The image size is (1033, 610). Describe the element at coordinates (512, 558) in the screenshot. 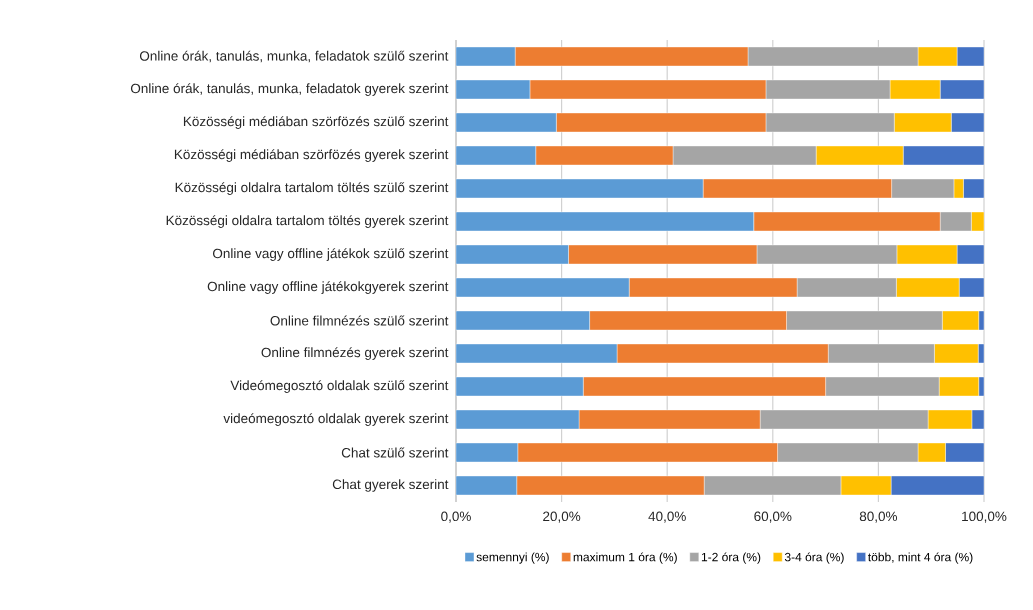

I see `legend-label: semennyi (%)` at that location.